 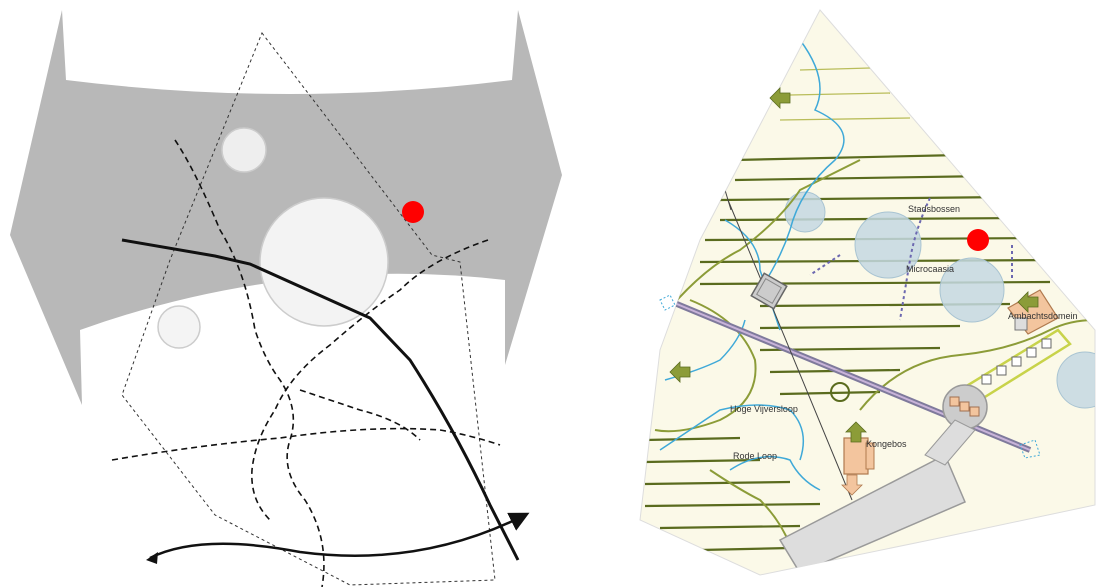 What do you see at coordinates (324, 262) in the screenshot?
I see `large-circle` at bounding box center [324, 262].